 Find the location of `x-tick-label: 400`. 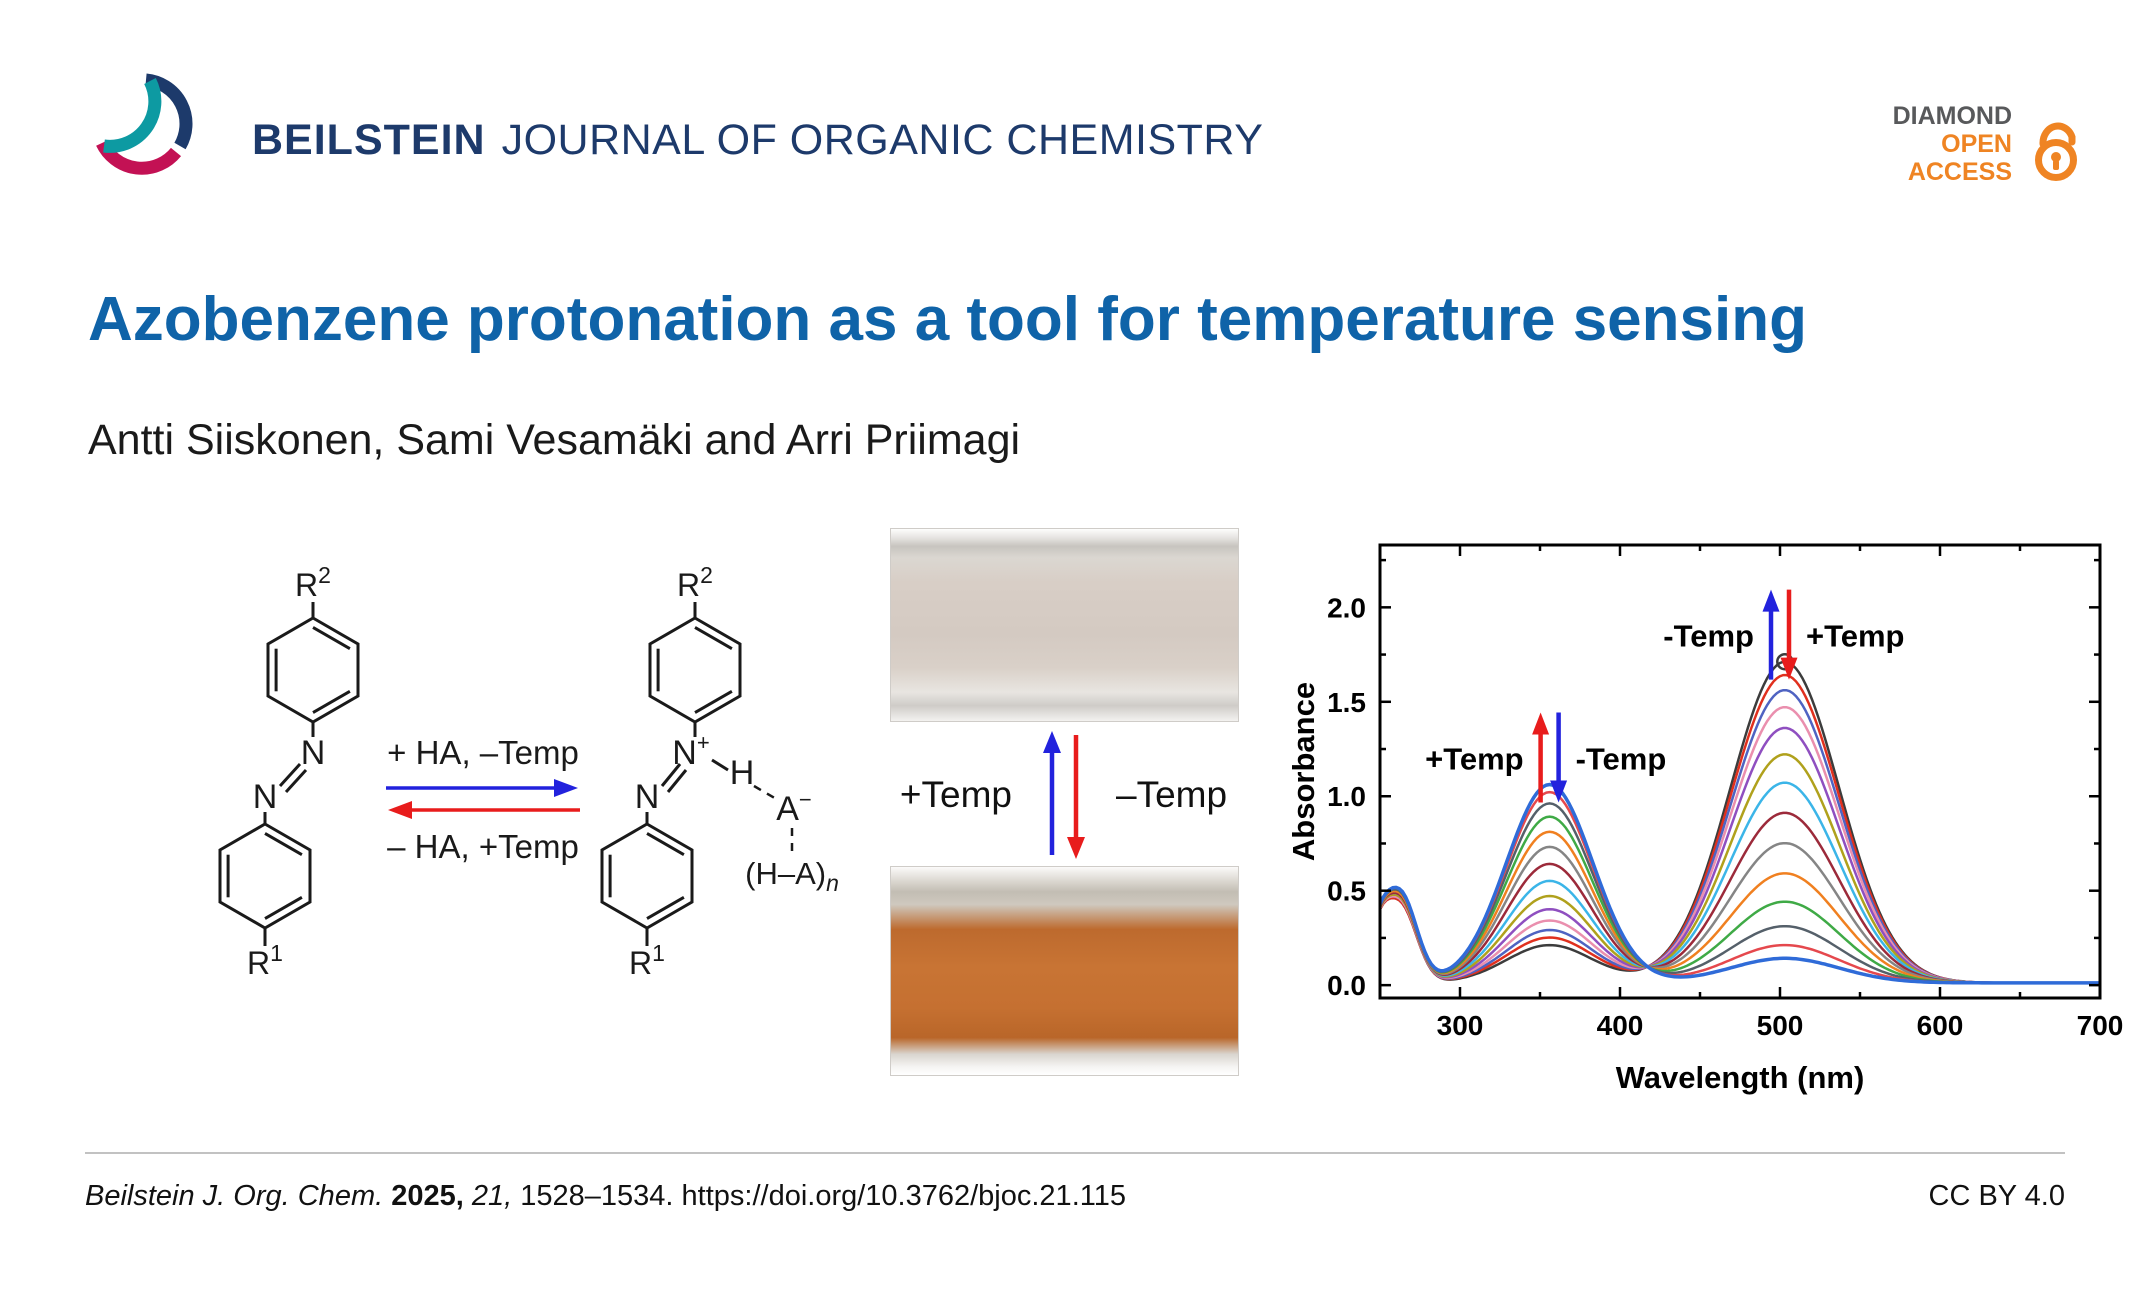

x-tick-label: 400 is located at coordinates (1620, 1025).